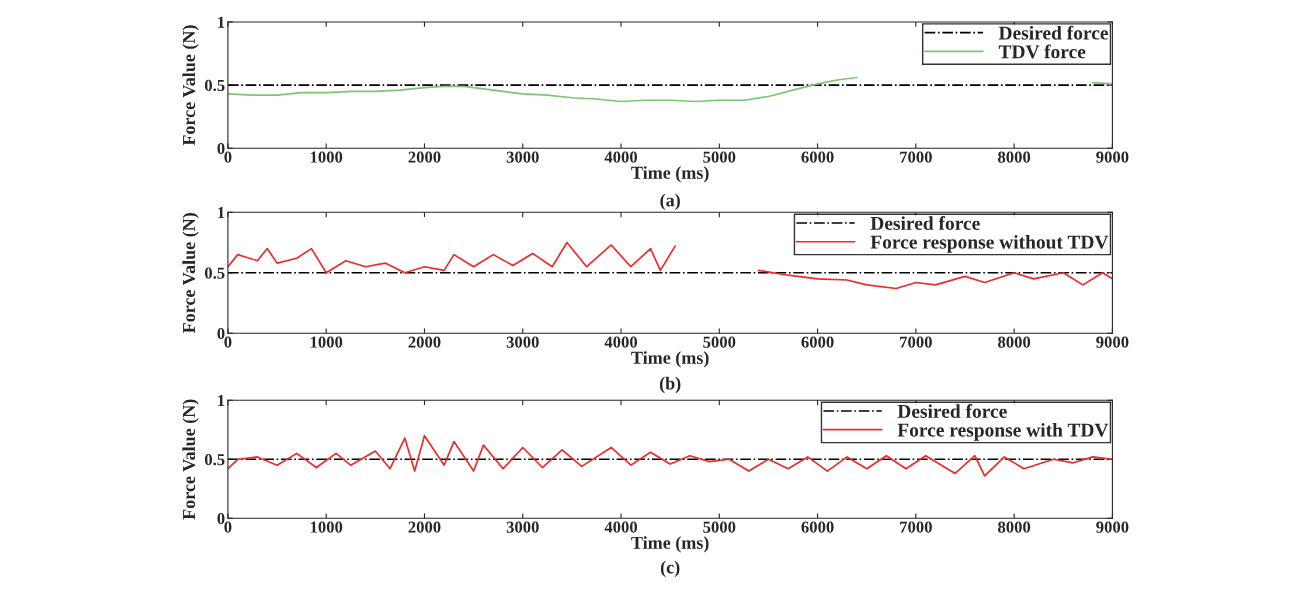 The image size is (1295, 593). What do you see at coordinates (670, 202) in the screenshot?
I see `text: (a)` at bounding box center [670, 202].